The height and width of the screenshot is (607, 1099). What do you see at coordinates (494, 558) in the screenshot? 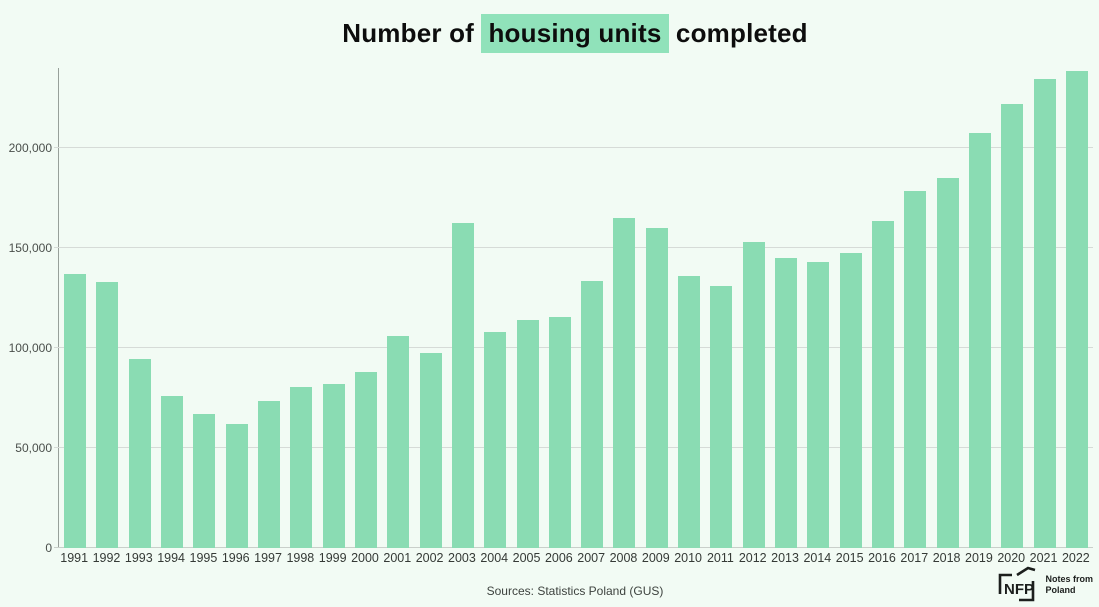
I see `x-tick-label: 2004` at bounding box center [494, 558].